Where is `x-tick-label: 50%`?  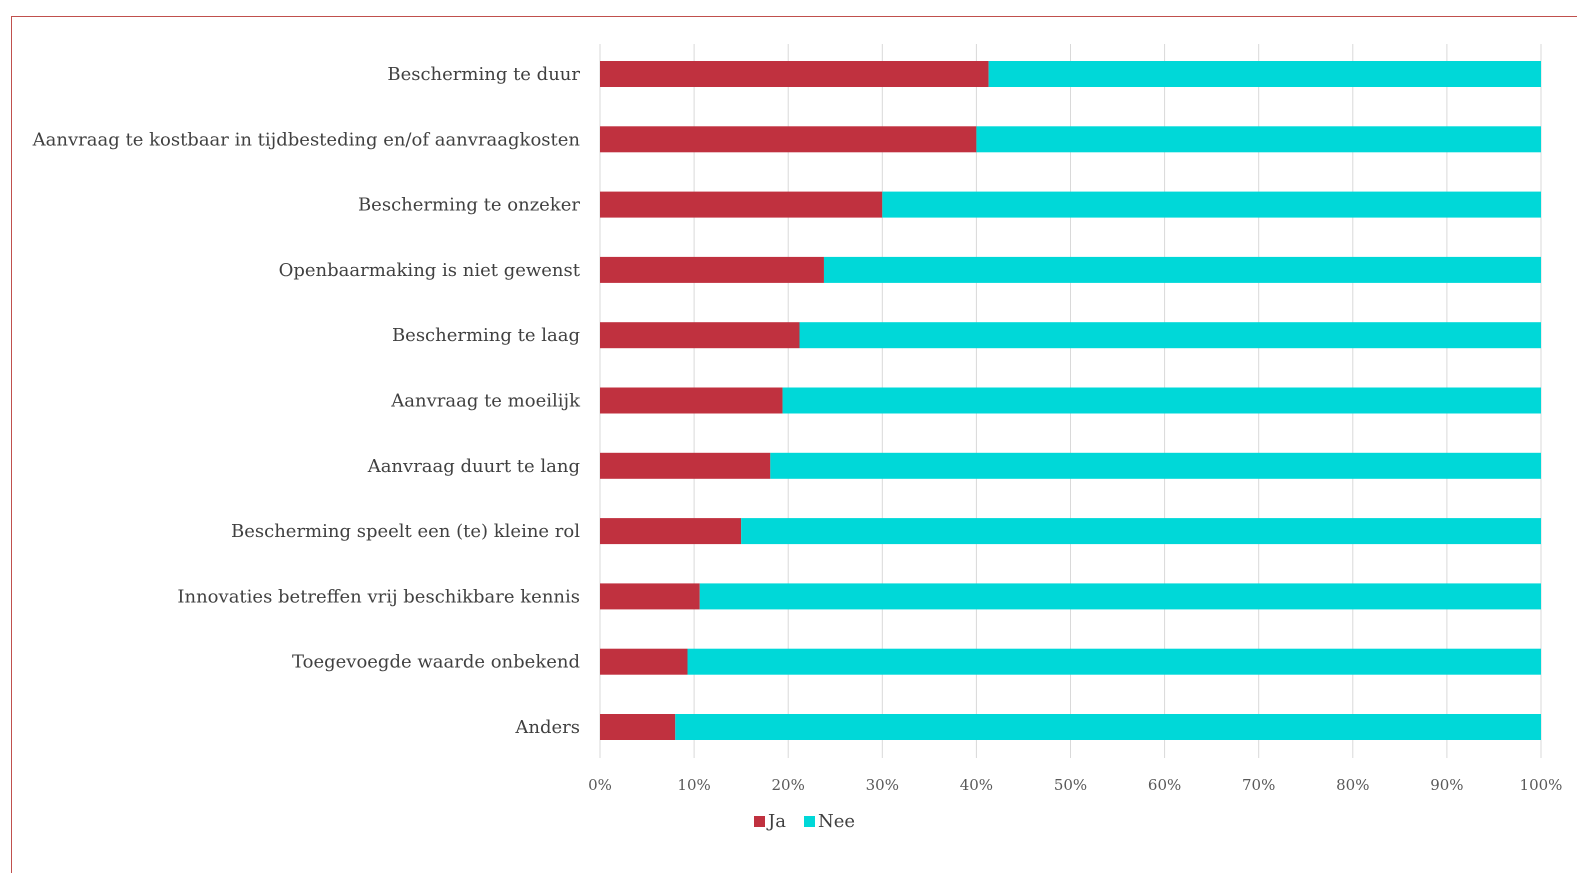 x-tick-label: 50% is located at coordinates (1070, 785).